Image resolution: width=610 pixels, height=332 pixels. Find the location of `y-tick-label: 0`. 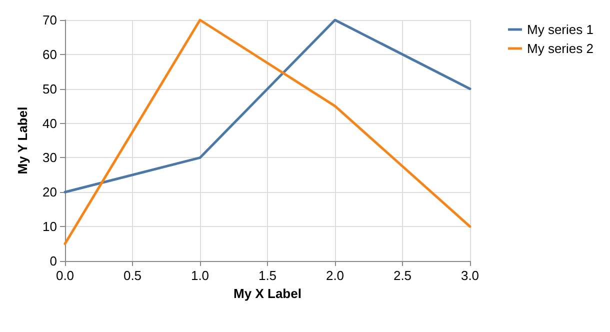

y-tick-label: 0 is located at coordinates (53, 261).